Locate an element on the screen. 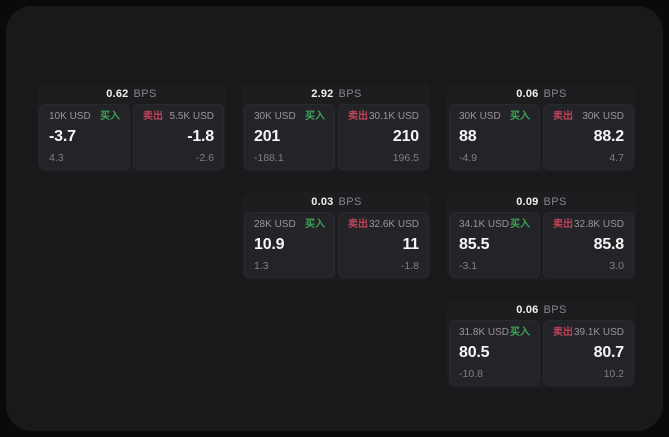 This screenshot has height=437, width=669. buy-tile: 30K USD 买入 201 -188.1 is located at coordinates (289, 137).